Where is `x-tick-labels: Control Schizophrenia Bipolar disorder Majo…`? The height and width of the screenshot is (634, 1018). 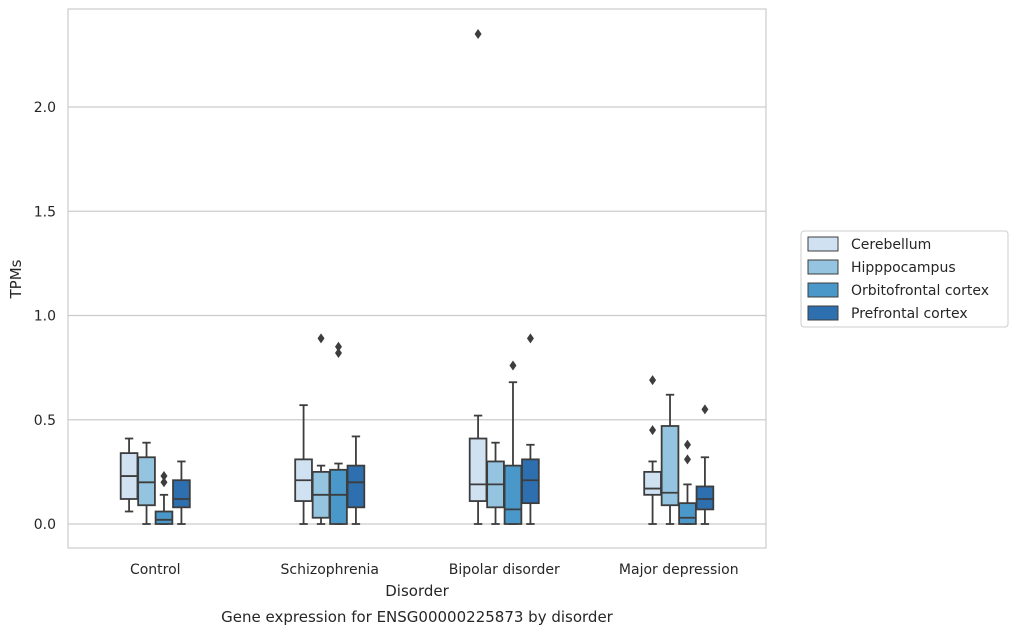 x-tick-labels: Control Schizophrenia Bipolar disorder Majo… is located at coordinates (434, 570).